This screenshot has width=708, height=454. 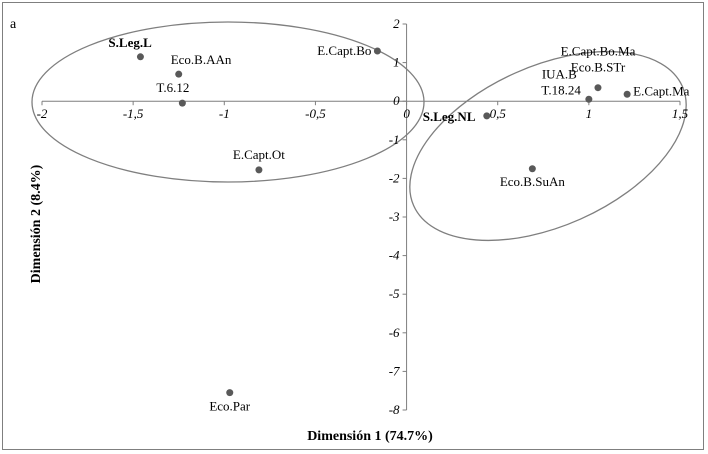 What do you see at coordinates (680, 113) in the screenshot?
I see `x-tick-label: 1,5` at bounding box center [680, 113].